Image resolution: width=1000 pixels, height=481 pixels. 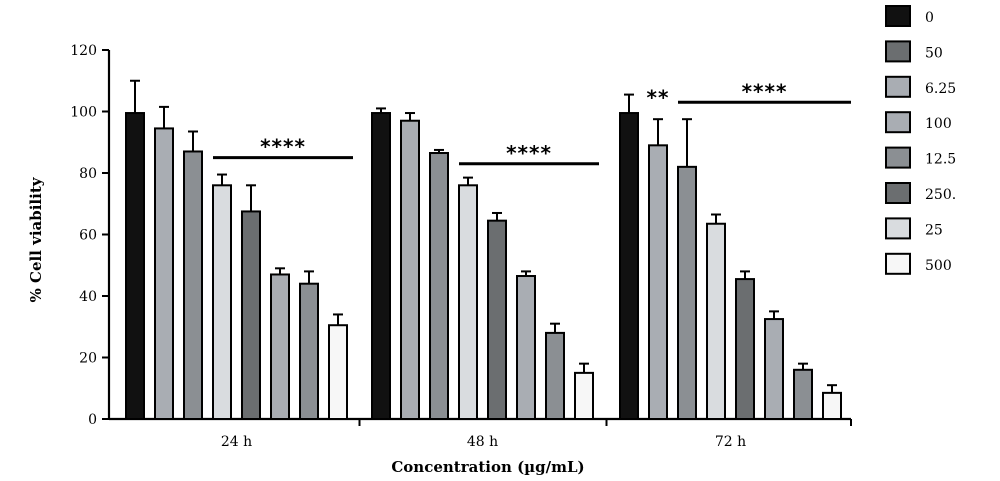 What do you see at coordinates (92, 420) in the screenshot?
I see `y-tick-label: 0` at bounding box center [92, 420].